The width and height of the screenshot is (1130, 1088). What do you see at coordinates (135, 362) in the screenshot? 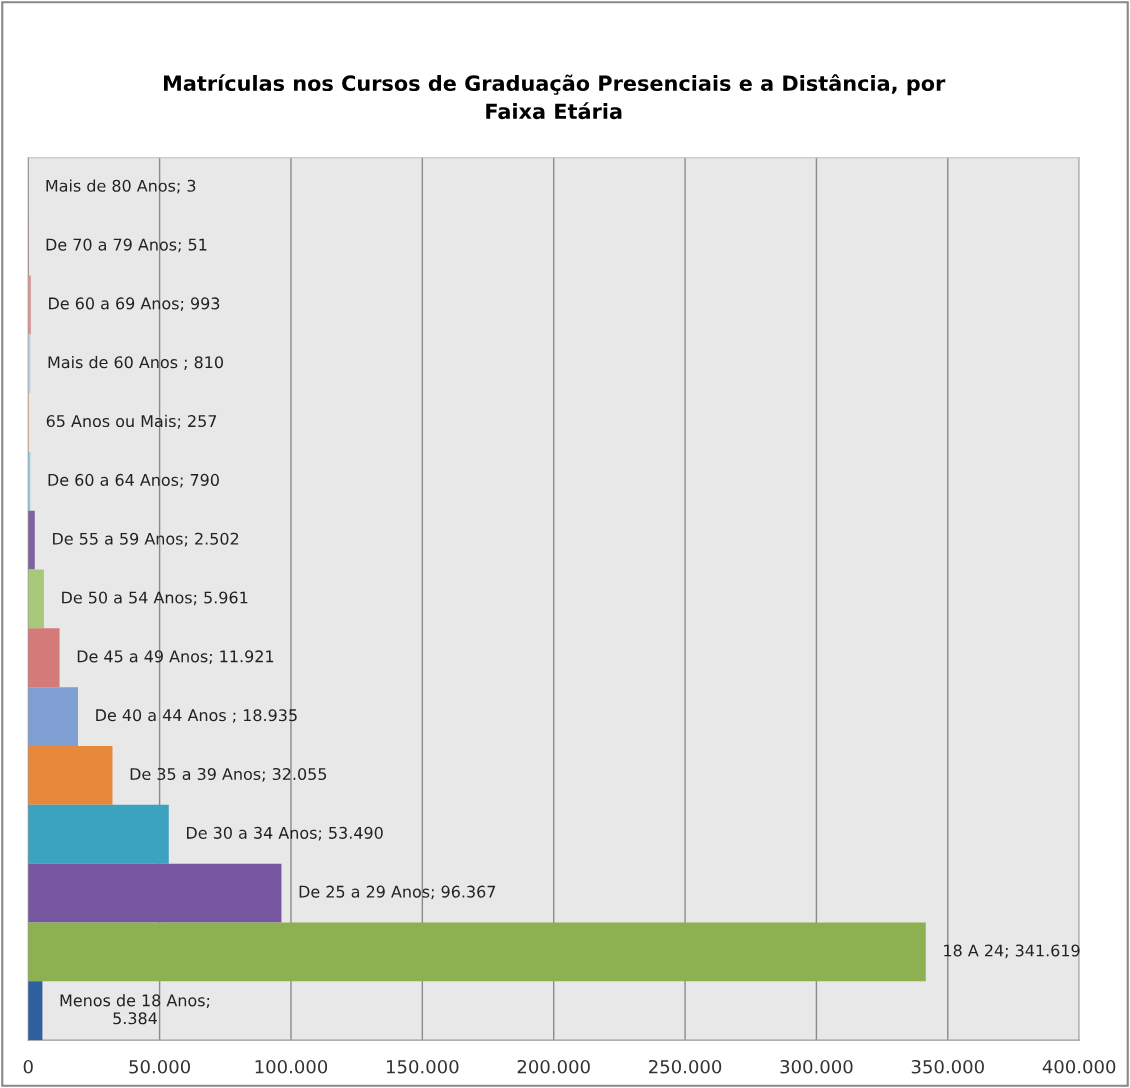
I see `data-label: Mais de 60 Anos ; 810` at bounding box center [135, 362].